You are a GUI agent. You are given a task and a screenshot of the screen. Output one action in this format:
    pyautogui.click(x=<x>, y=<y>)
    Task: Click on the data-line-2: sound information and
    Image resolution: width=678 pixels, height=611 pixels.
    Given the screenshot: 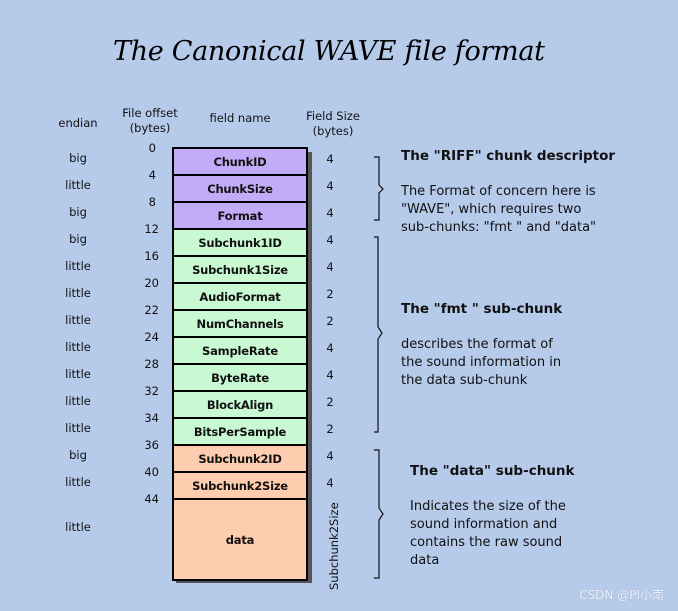 What is the action you would take?
    pyautogui.click(x=484, y=524)
    